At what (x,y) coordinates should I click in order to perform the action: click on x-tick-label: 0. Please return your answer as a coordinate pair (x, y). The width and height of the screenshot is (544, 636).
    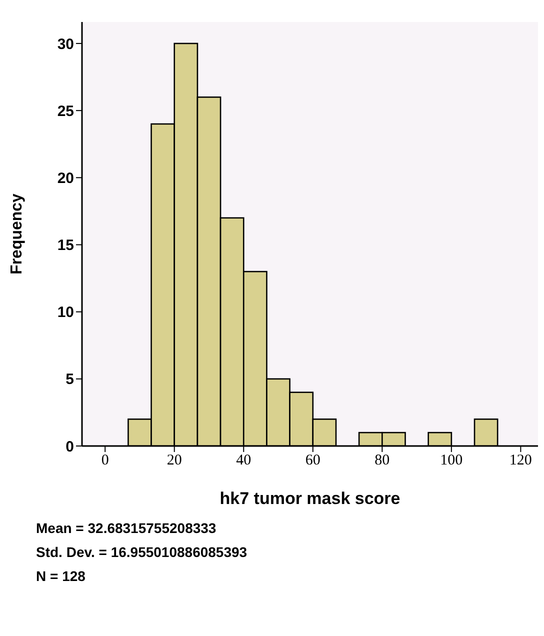
    Looking at the image, I should click on (105, 460).